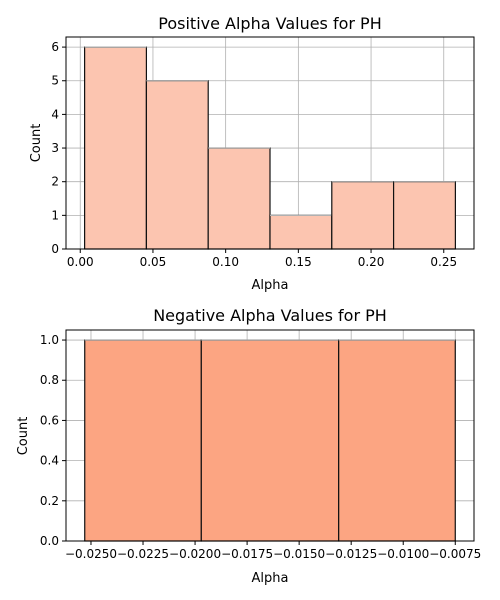  What do you see at coordinates (49, 501) in the screenshot?
I see `y-tick-label: 0.2` at bounding box center [49, 501].